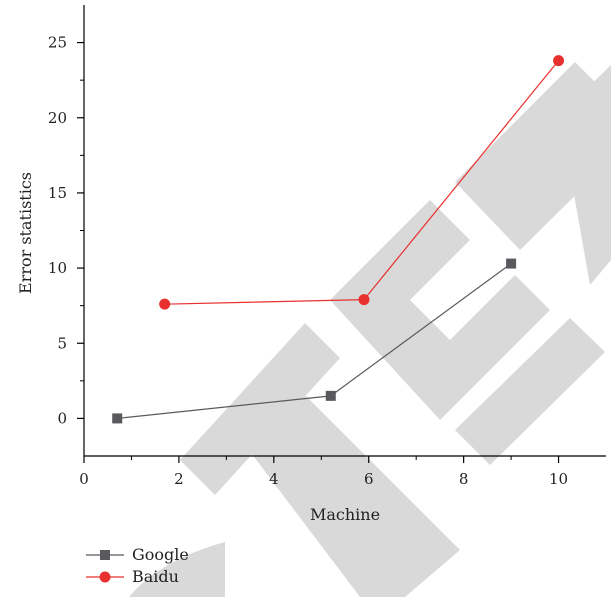  What do you see at coordinates (105, 555) in the screenshot?
I see `legend-marker-google` at bounding box center [105, 555].